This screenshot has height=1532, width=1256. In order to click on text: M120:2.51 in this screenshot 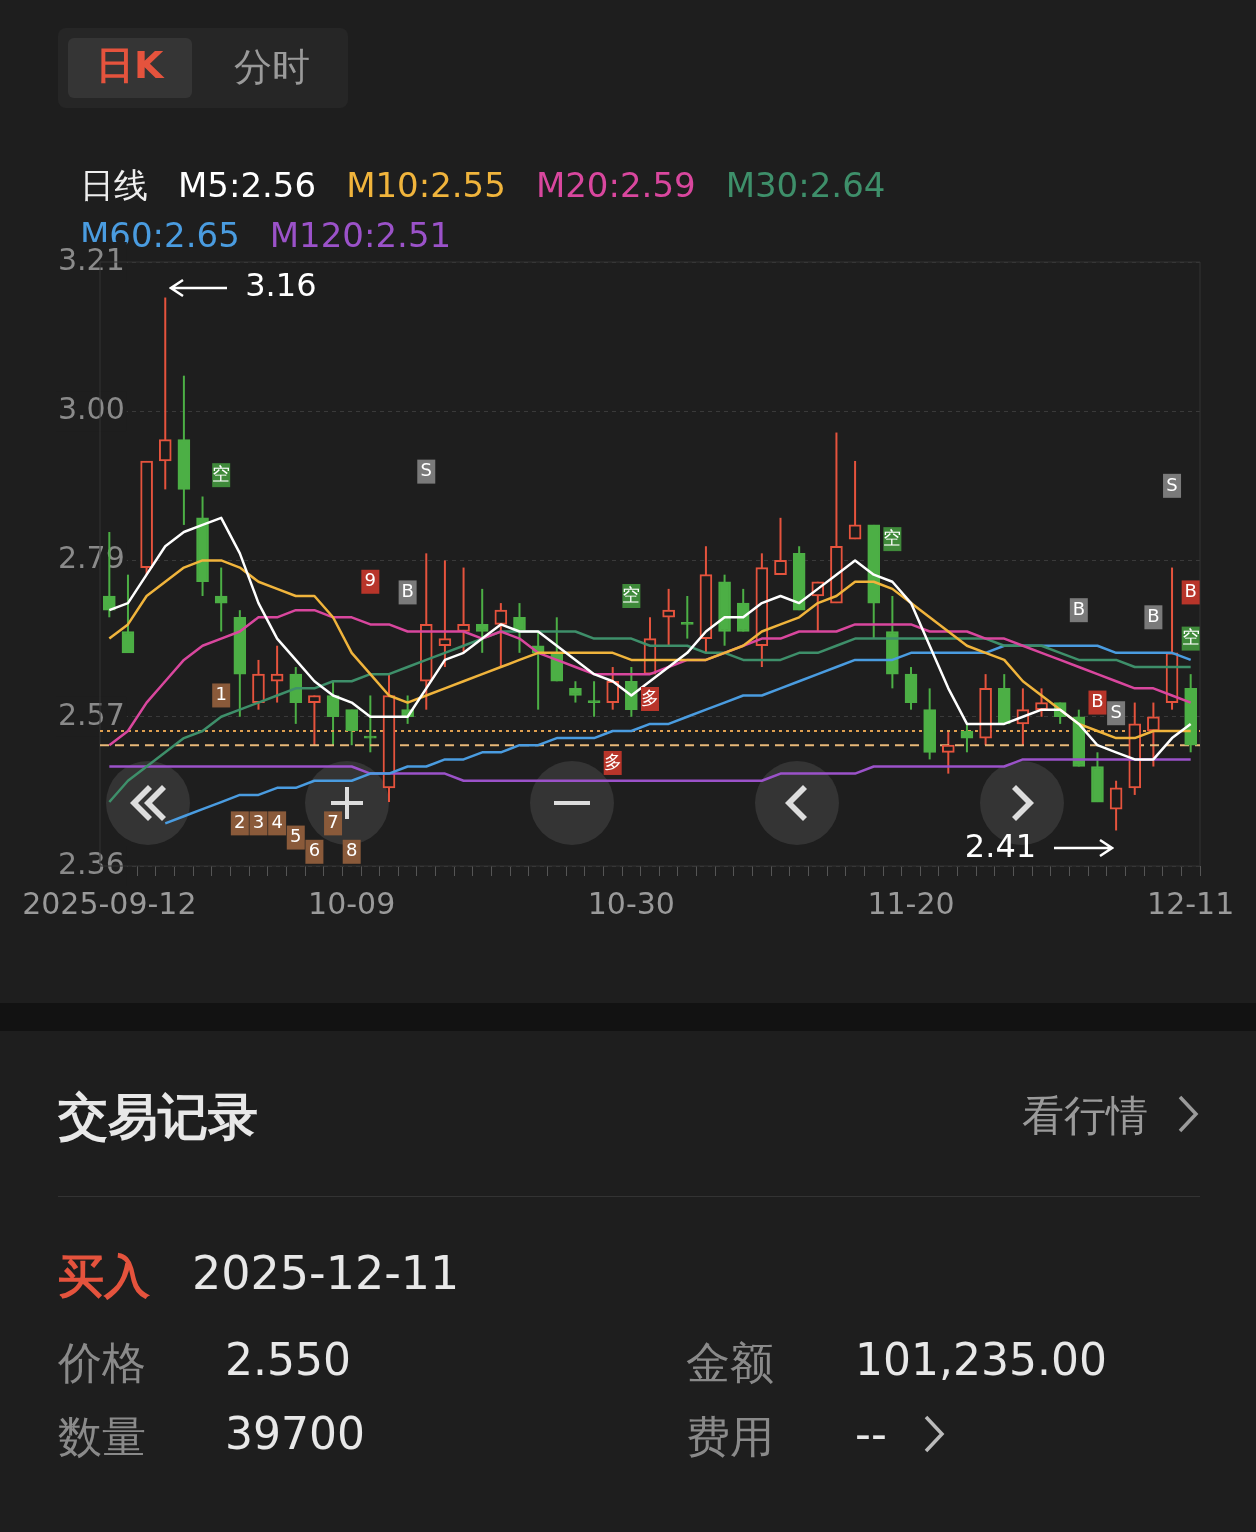, I will do `click(360, 235)`.